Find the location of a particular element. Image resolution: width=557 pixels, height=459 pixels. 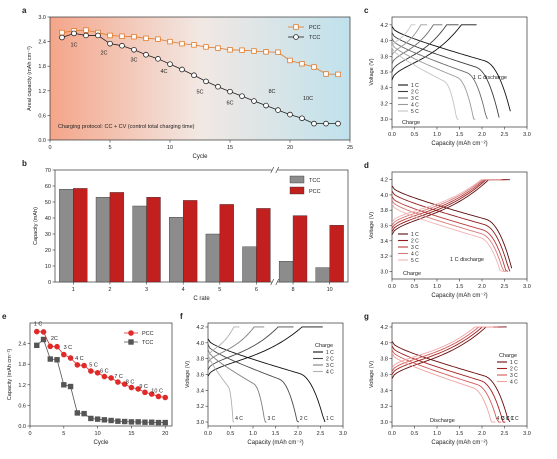

rate-annotation: 6C is located at coordinates (229, 104).